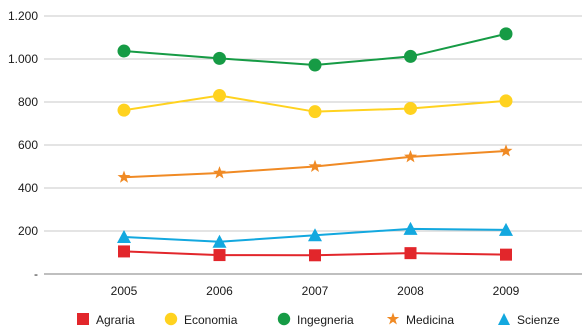 The height and width of the screenshot is (329, 582). Describe the element at coordinates (124, 291) in the screenshot. I see `x-tick-label: 2005` at that location.